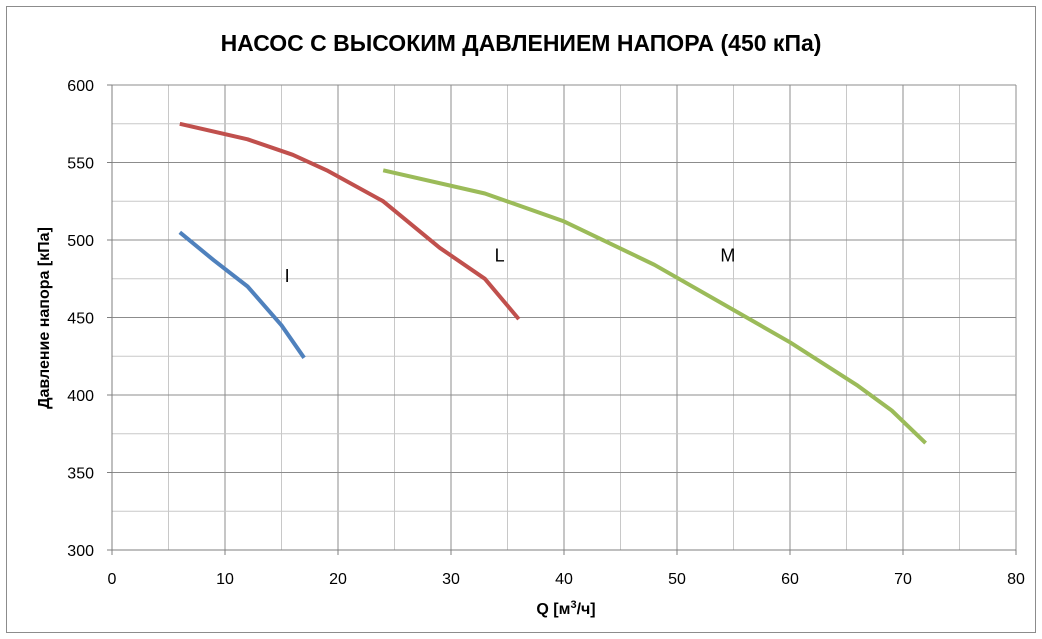  I want to click on x-tick-label: 0, so click(112, 579).